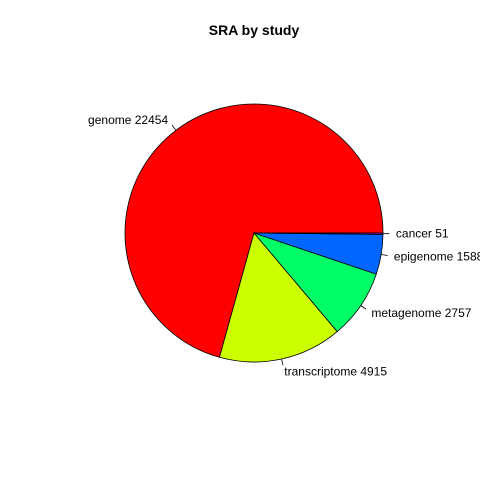 The height and width of the screenshot is (480, 480). What do you see at coordinates (363, 307) in the screenshot?
I see `leader-line-metagenome` at bounding box center [363, 307].